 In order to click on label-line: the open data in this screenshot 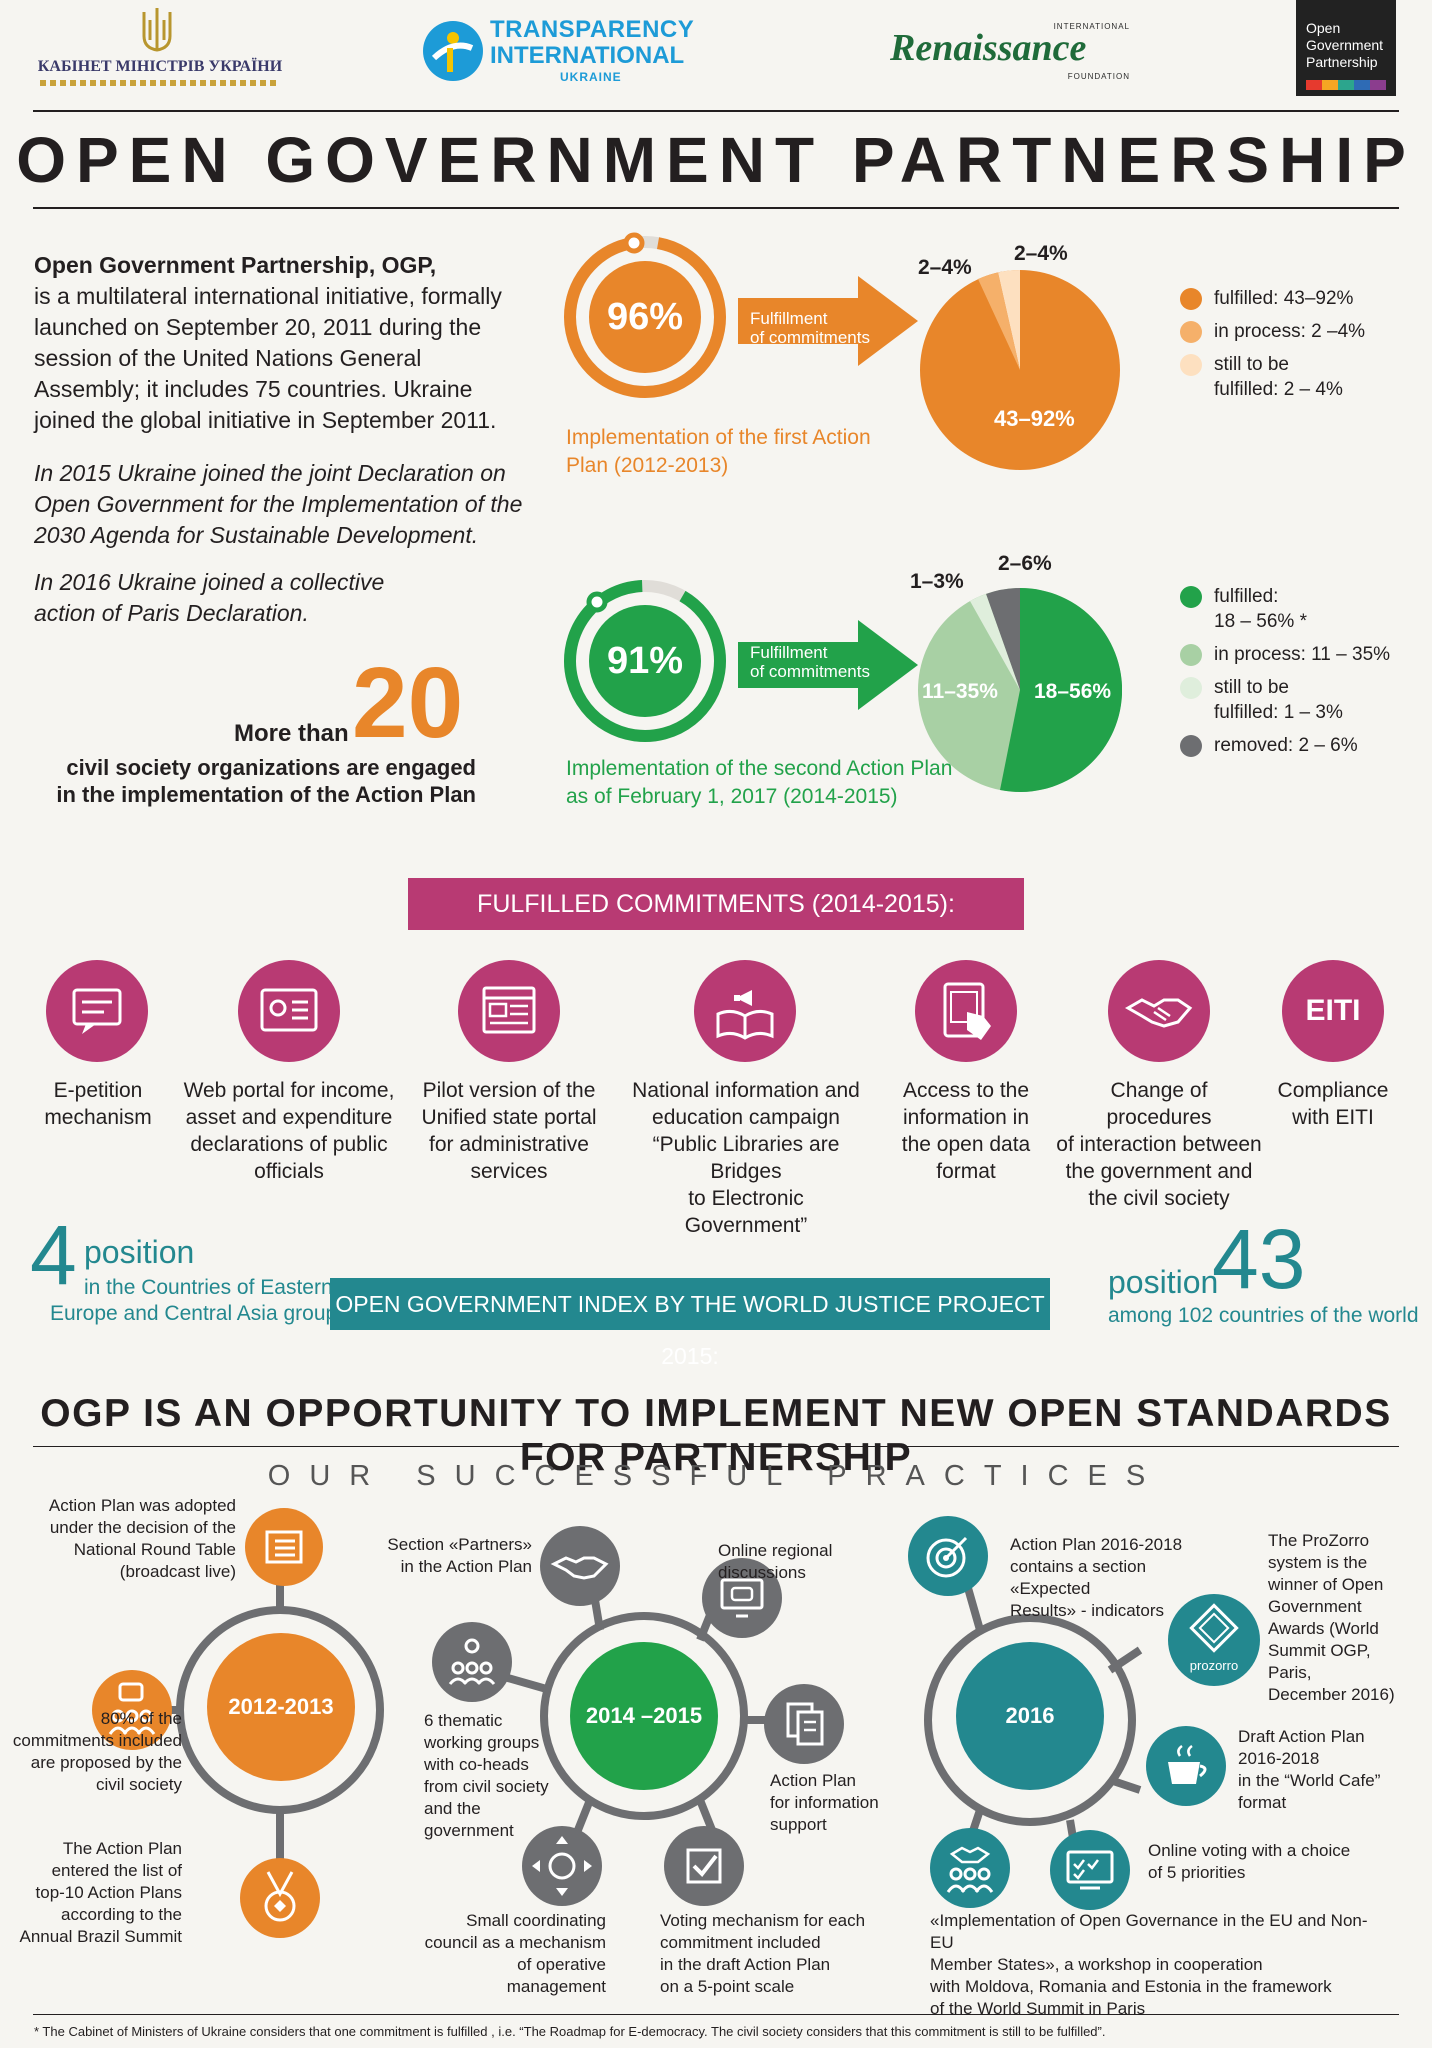, I will do `click(966, 1144)`.